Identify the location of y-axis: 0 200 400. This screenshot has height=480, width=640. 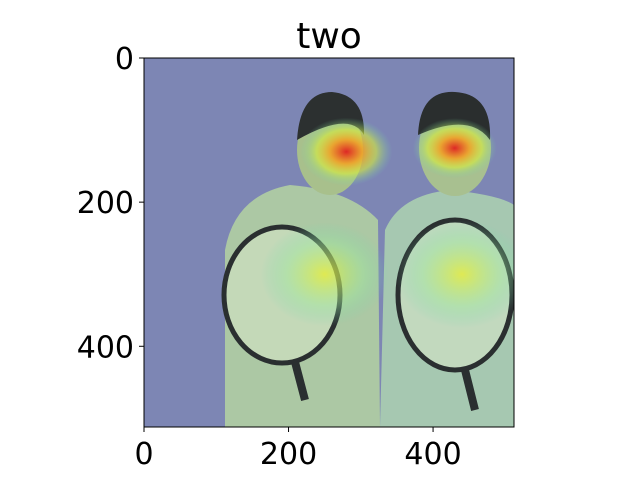
(110, 203).